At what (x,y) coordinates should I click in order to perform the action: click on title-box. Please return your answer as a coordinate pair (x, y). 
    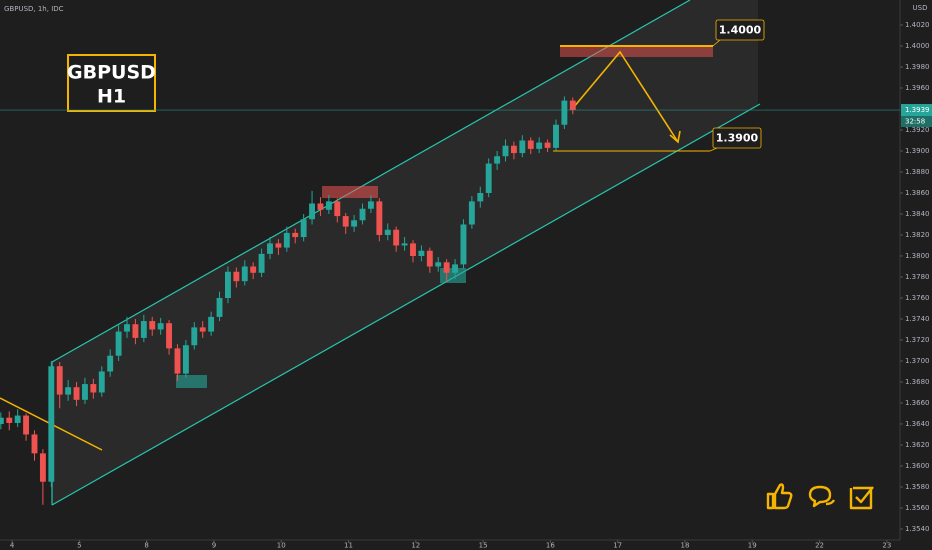
    Looking at the image, I should click on (111, 83).